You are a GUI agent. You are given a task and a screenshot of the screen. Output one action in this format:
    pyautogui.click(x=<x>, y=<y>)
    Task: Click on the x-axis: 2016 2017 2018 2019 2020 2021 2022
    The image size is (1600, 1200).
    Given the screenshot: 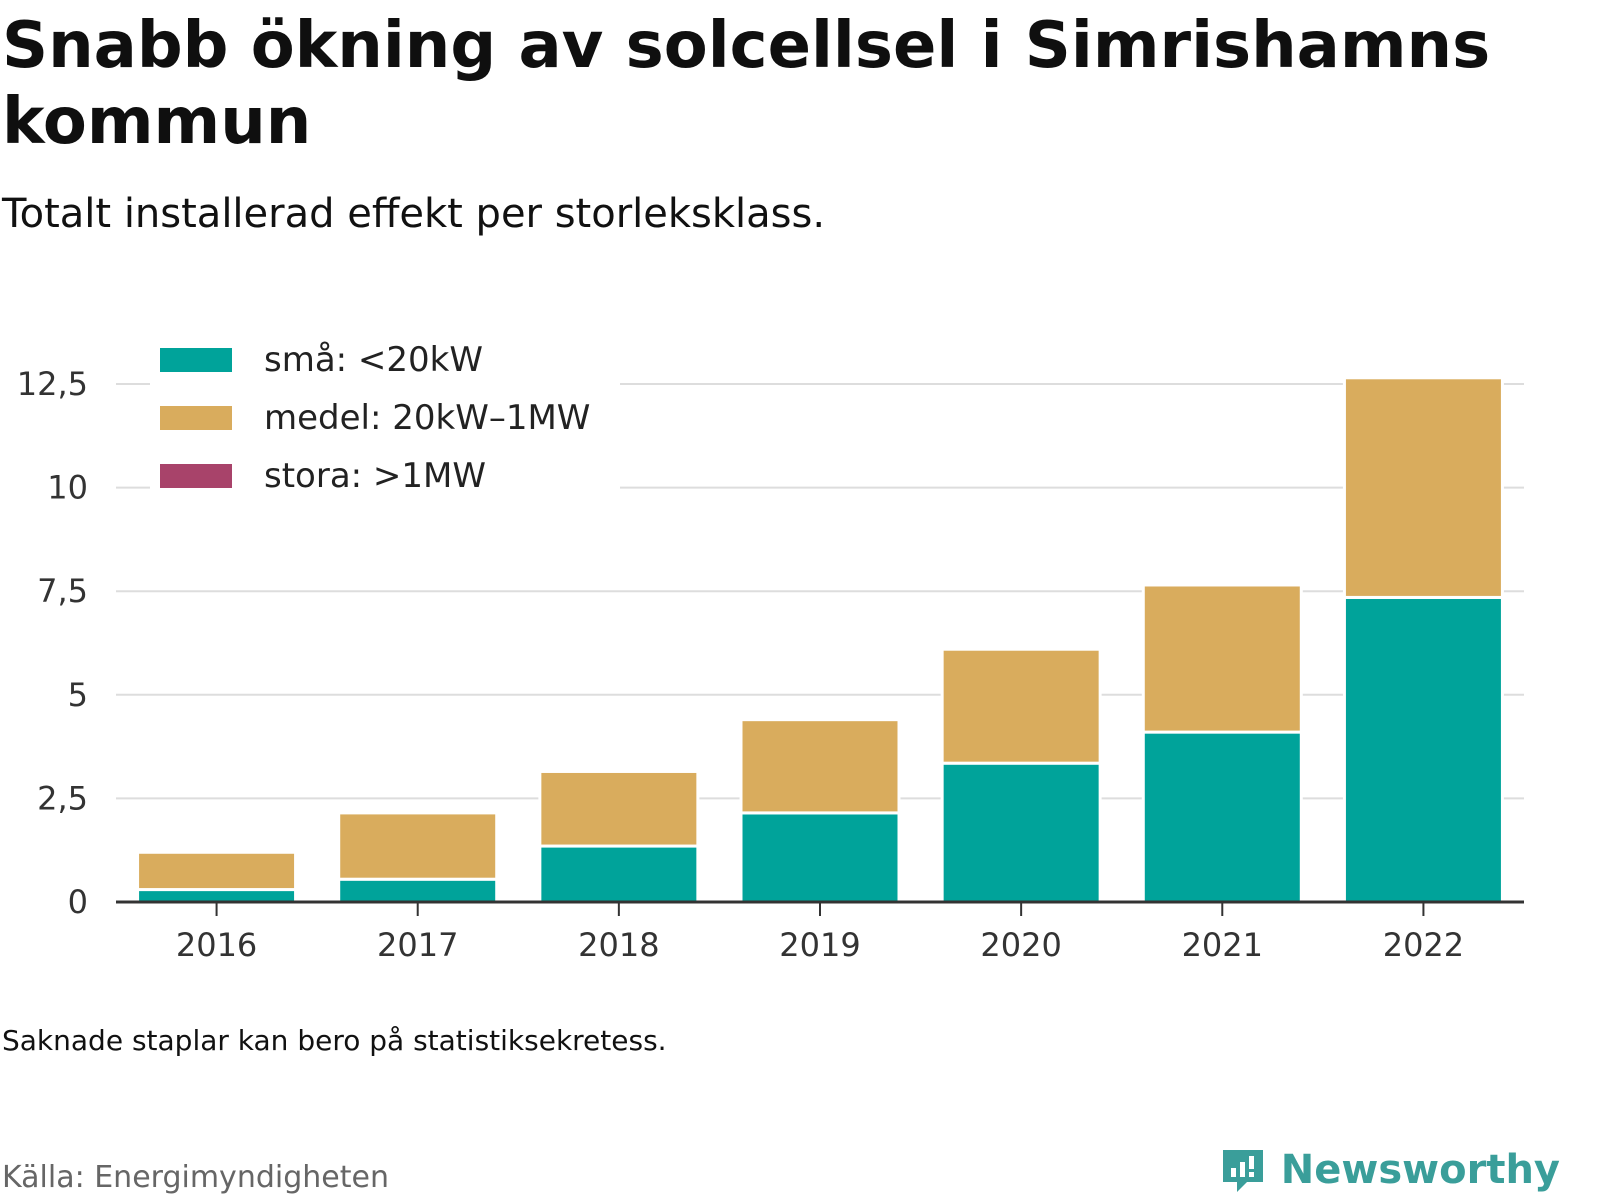 What is the action you would take?
    pyautogui.click(x=820, y=932)
    